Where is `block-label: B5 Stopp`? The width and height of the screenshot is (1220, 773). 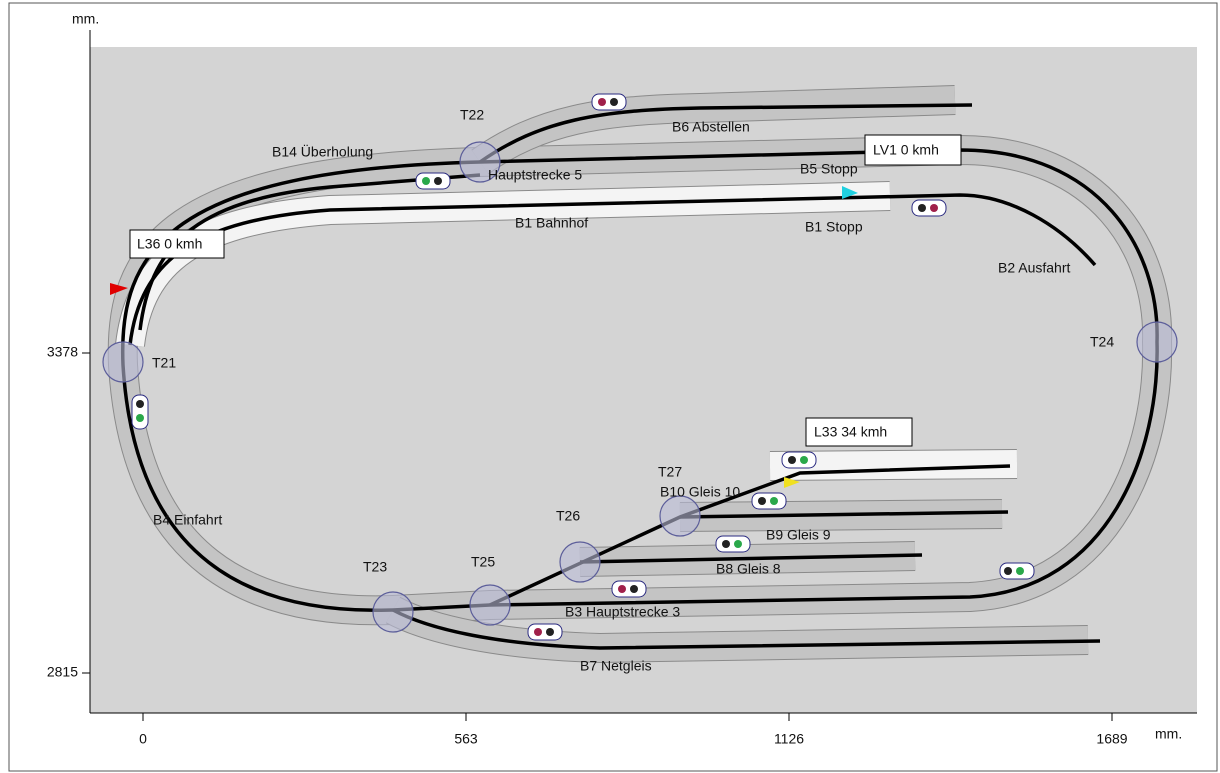 block-label: B5 Stopp is located at coordinates (829, 169).